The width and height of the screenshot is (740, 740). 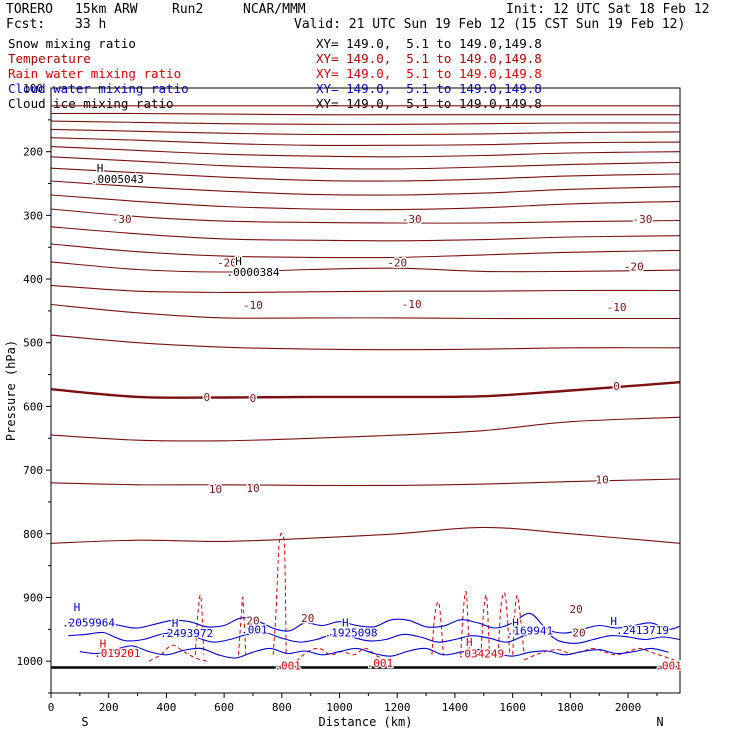 I want to click on annotation-13: H, so click(x=345, y=622).